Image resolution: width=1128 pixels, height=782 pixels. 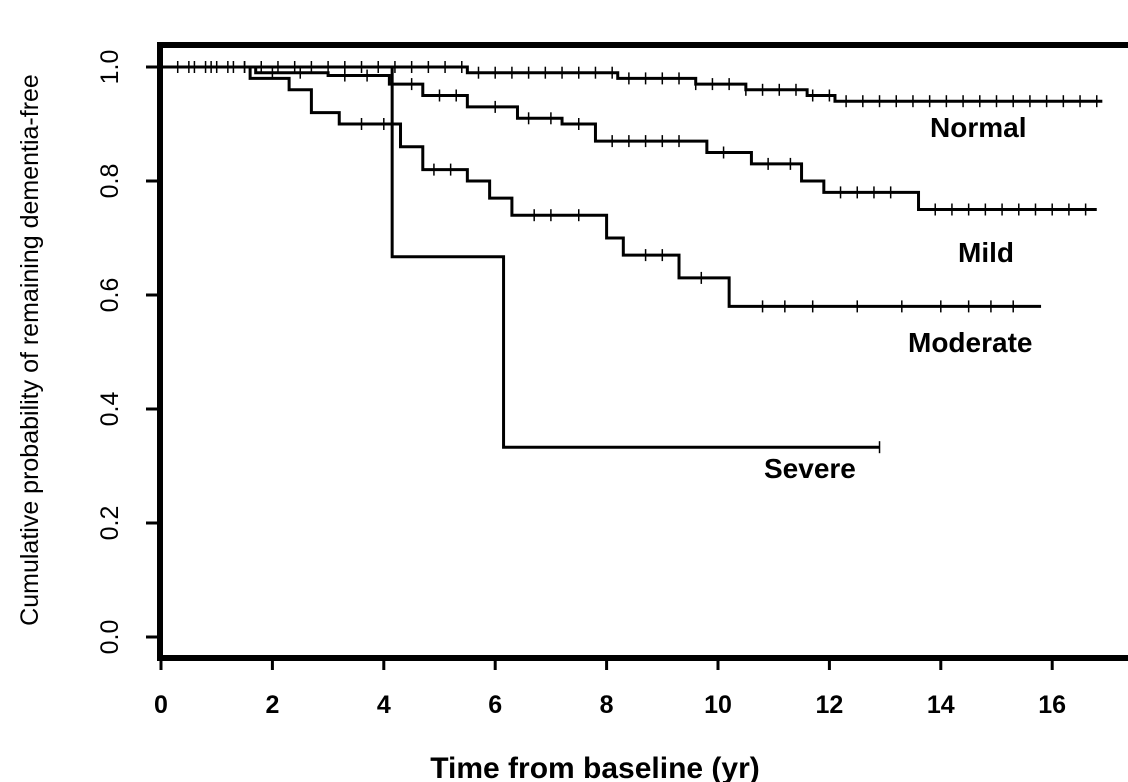 I want to click on x-tick-label: 4, so click(x=384, y=705).